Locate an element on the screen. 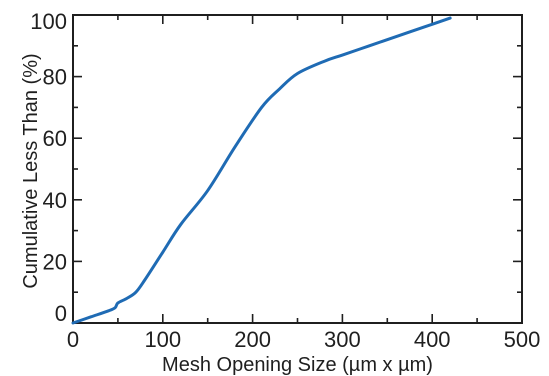 This screenshot has height=376, width=549. y-tick-label: 40 is located at coordinates (55, 200).